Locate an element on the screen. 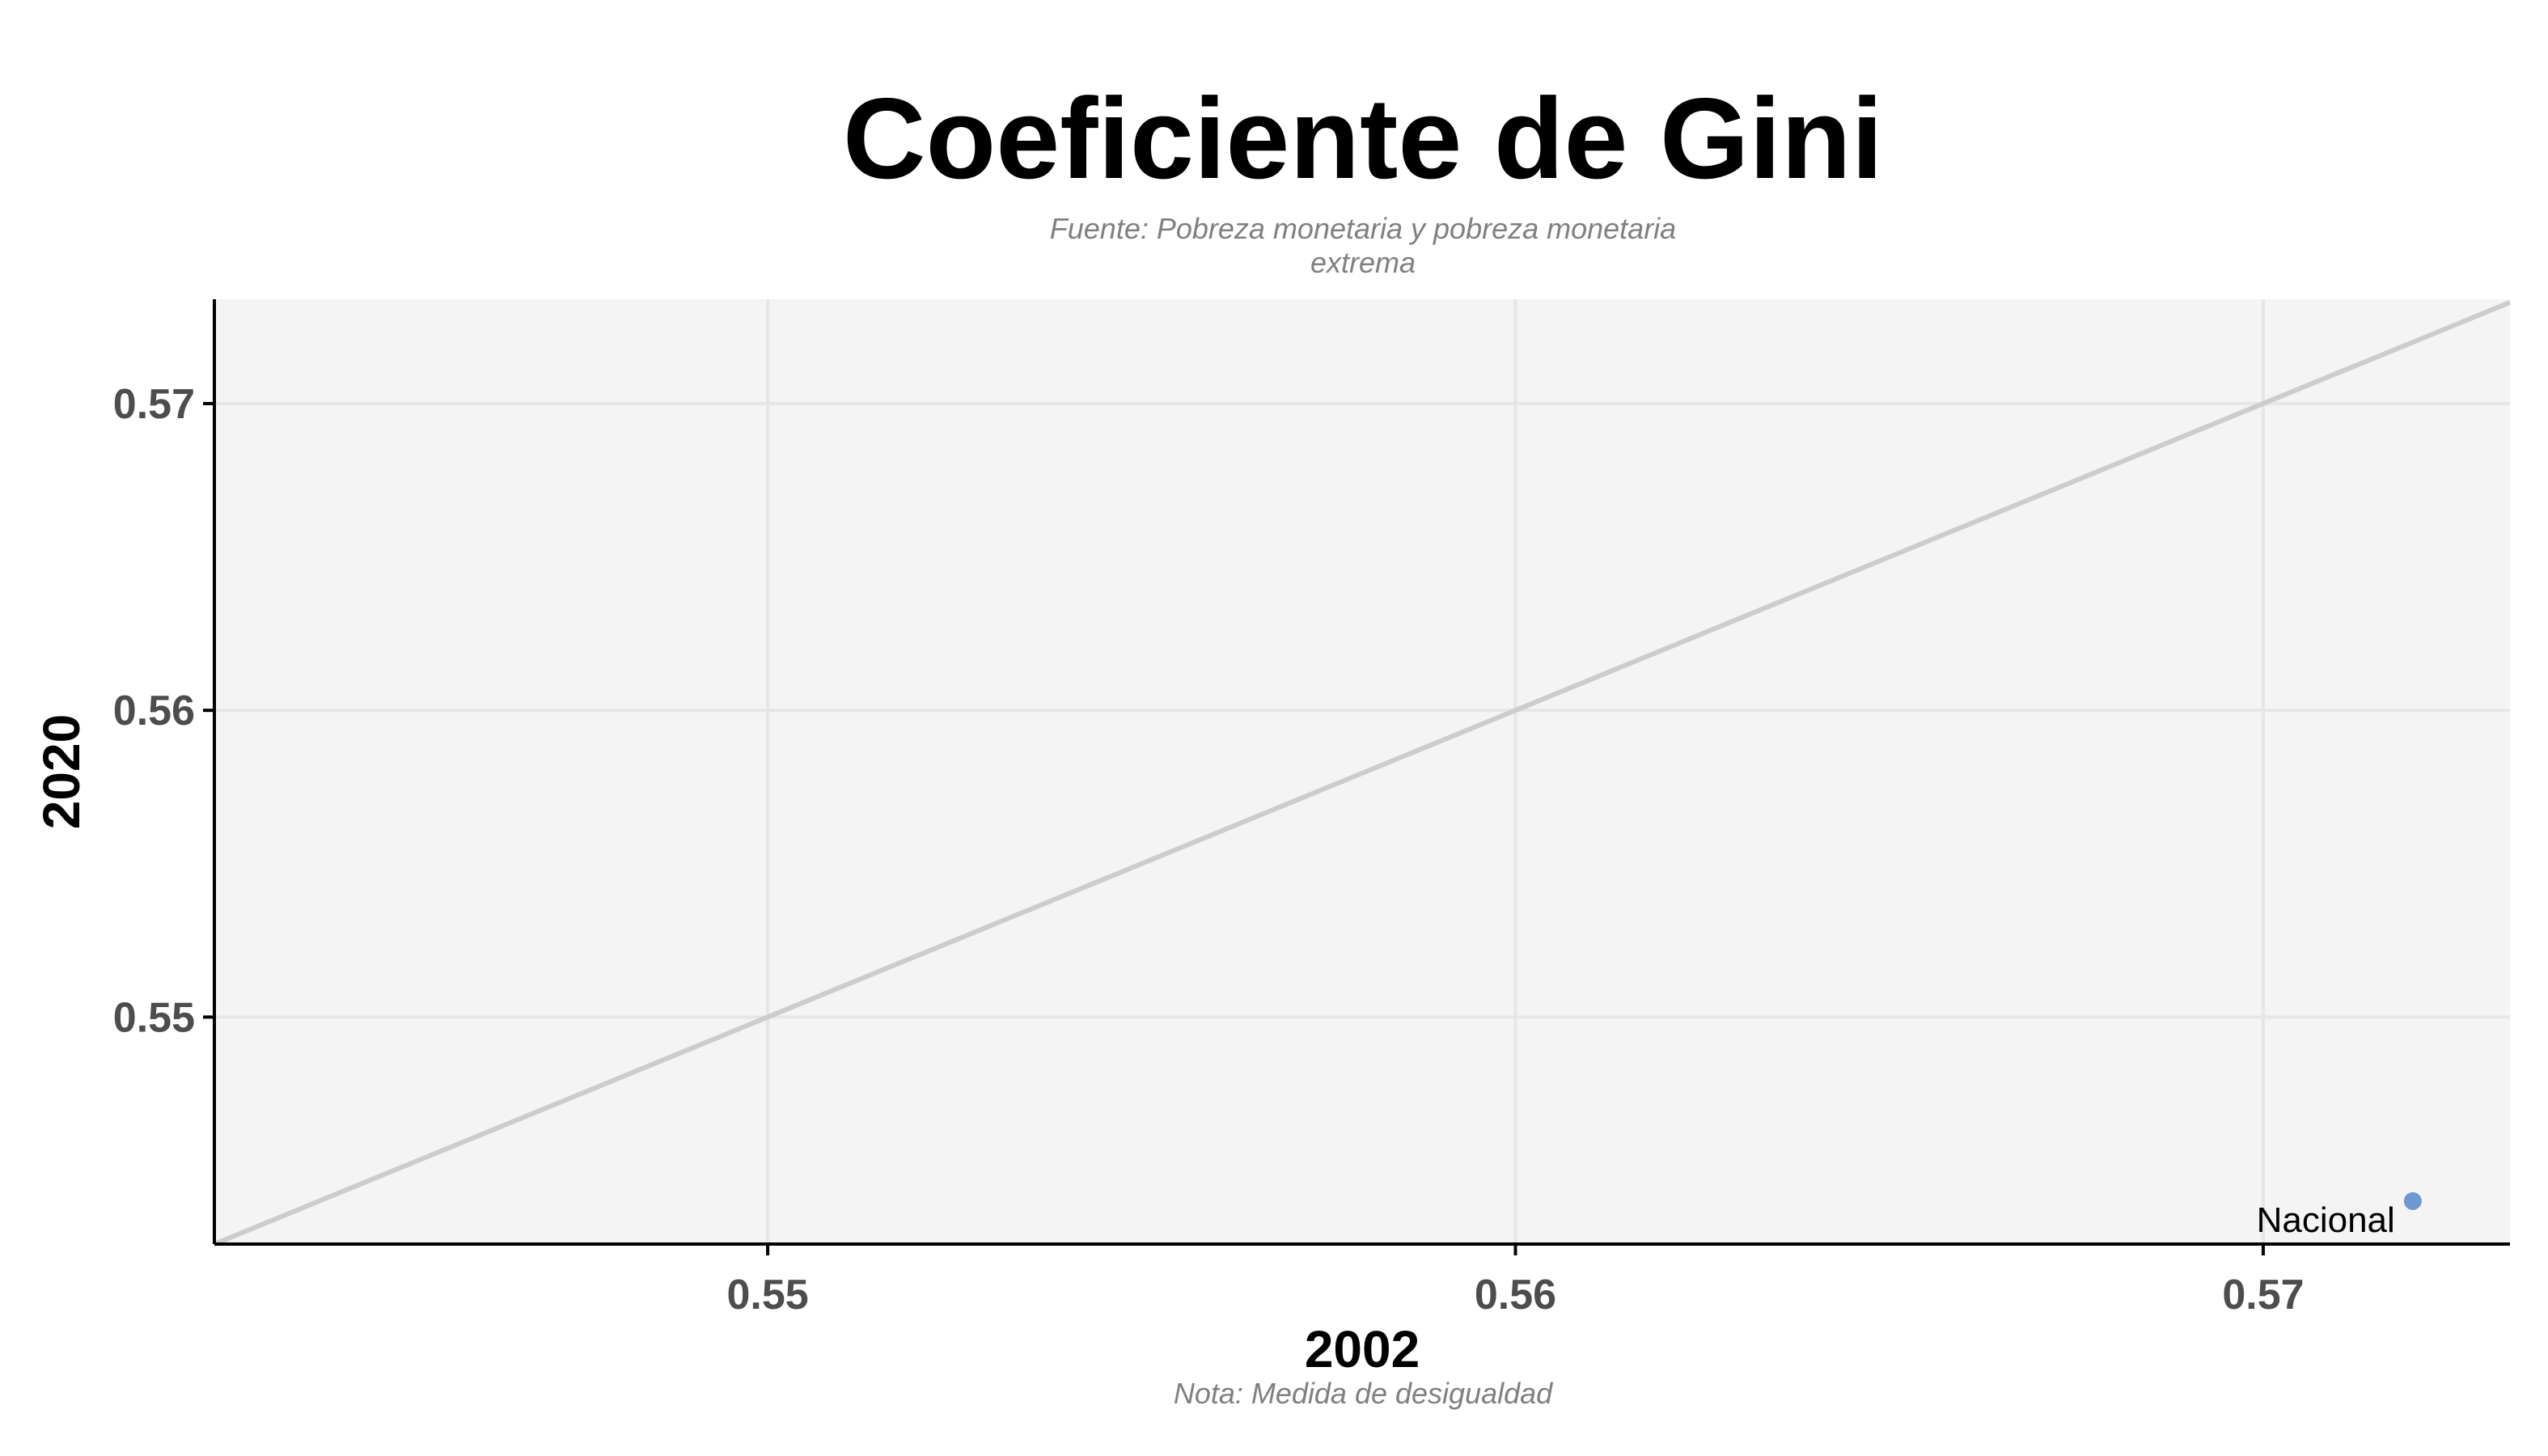  data-point-label: Nacional is located at coordinates (2326, 1220).